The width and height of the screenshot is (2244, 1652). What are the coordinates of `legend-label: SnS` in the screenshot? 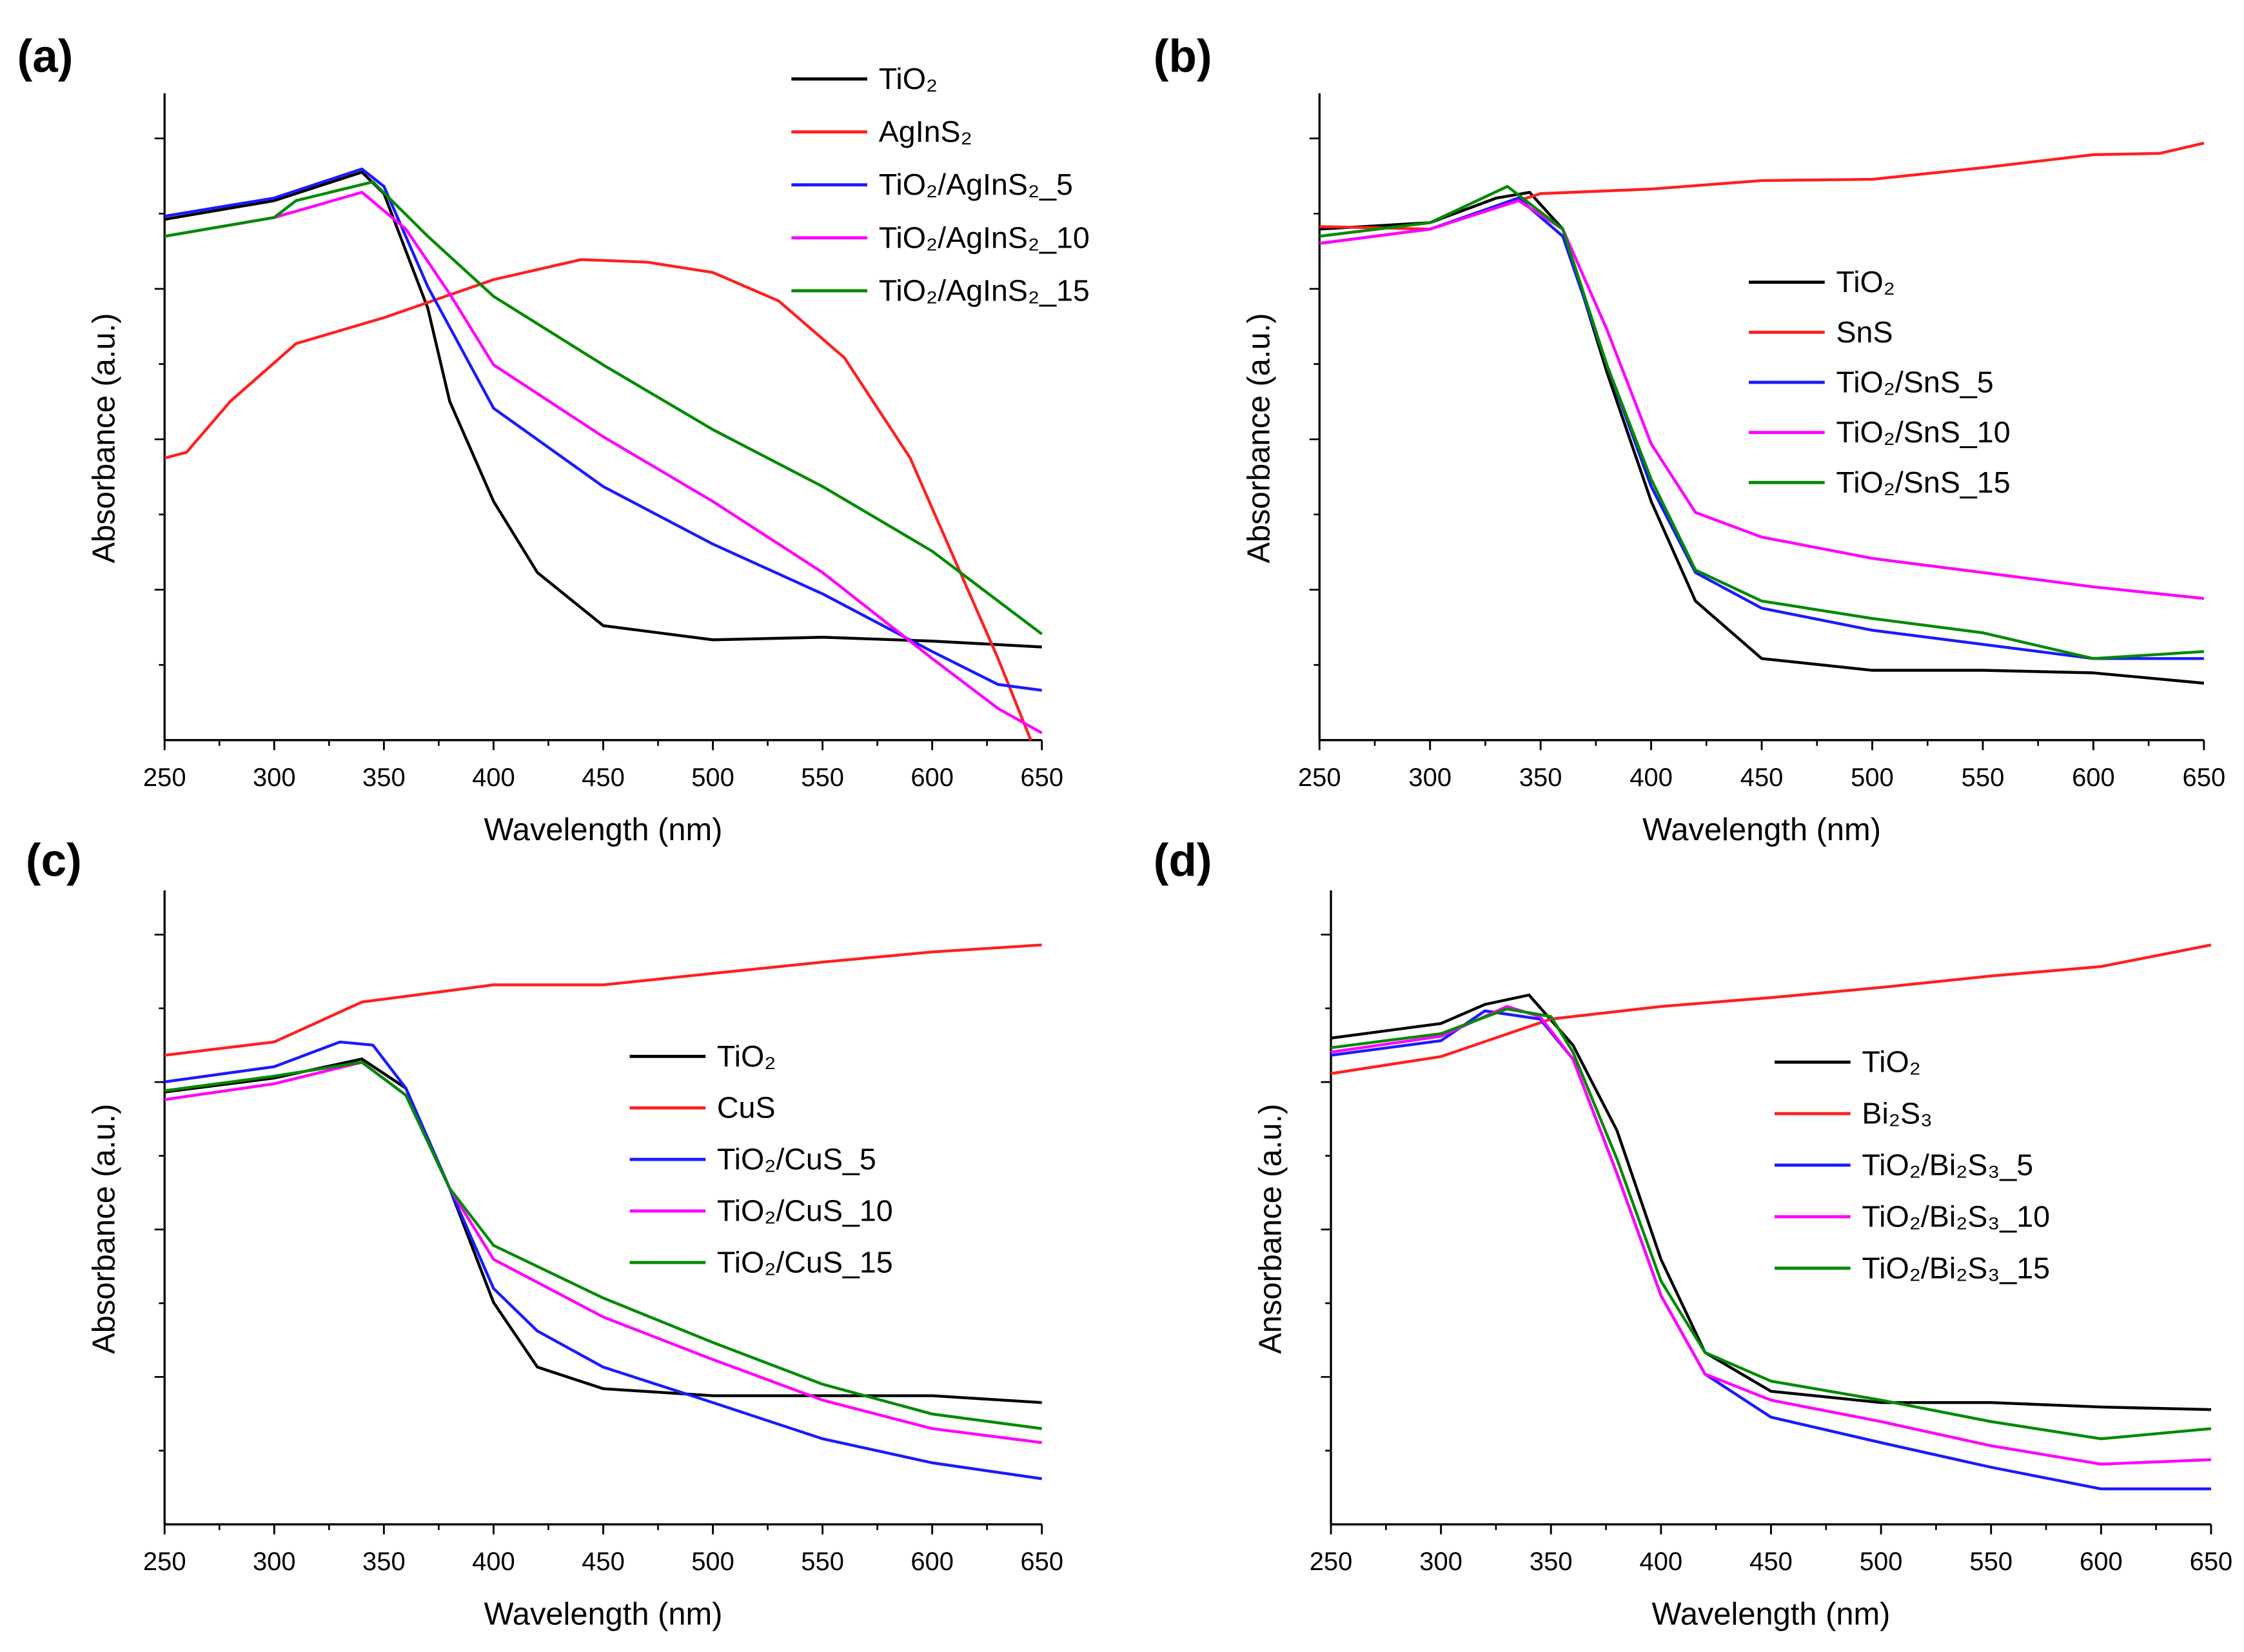 It's located at (1864, 332).